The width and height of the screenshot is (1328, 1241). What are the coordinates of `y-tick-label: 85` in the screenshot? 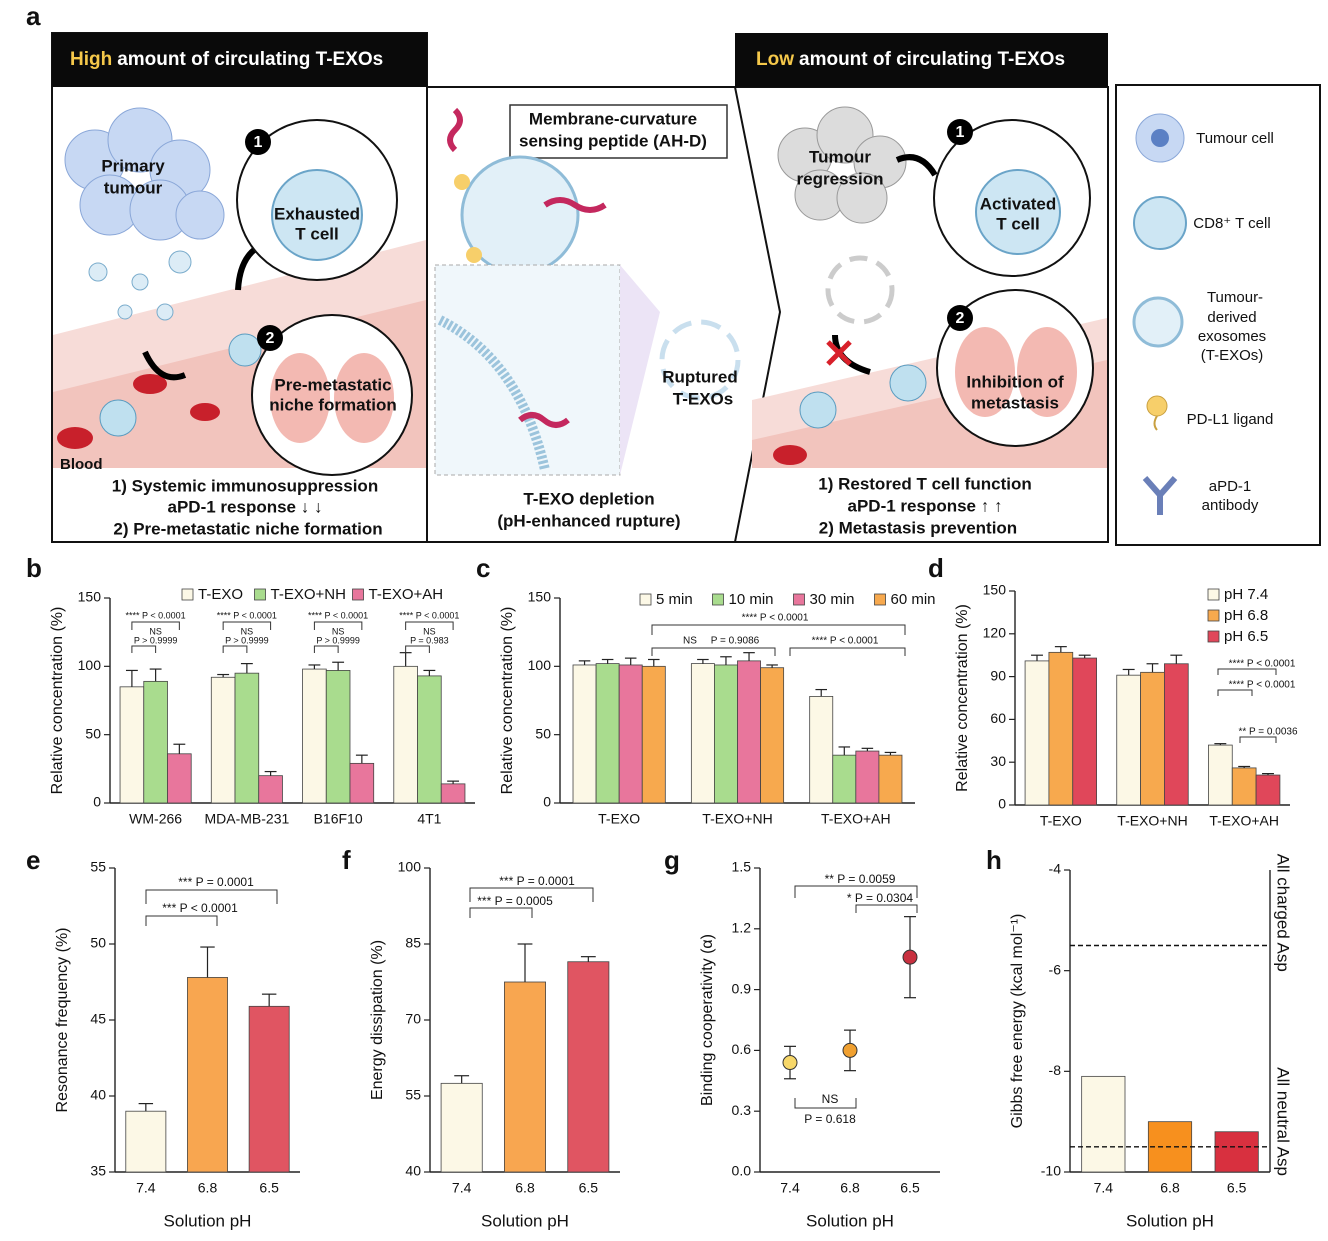 It's located at (413, 943).